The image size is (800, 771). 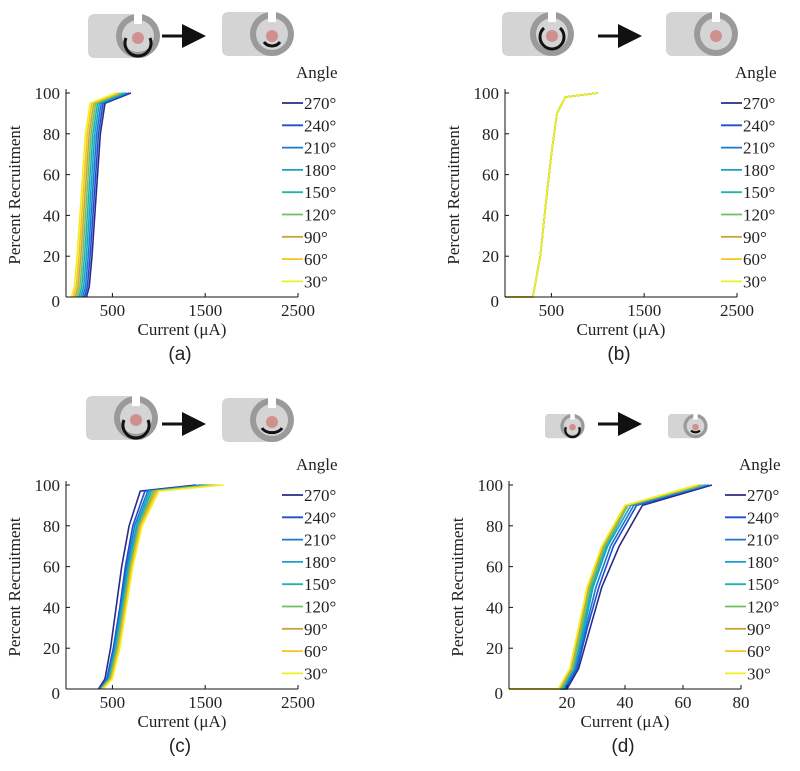 What do you see at coordinates (320, 517) in the screenshot?
I see `legend-label: 240°` at bounding box center [320, 517].